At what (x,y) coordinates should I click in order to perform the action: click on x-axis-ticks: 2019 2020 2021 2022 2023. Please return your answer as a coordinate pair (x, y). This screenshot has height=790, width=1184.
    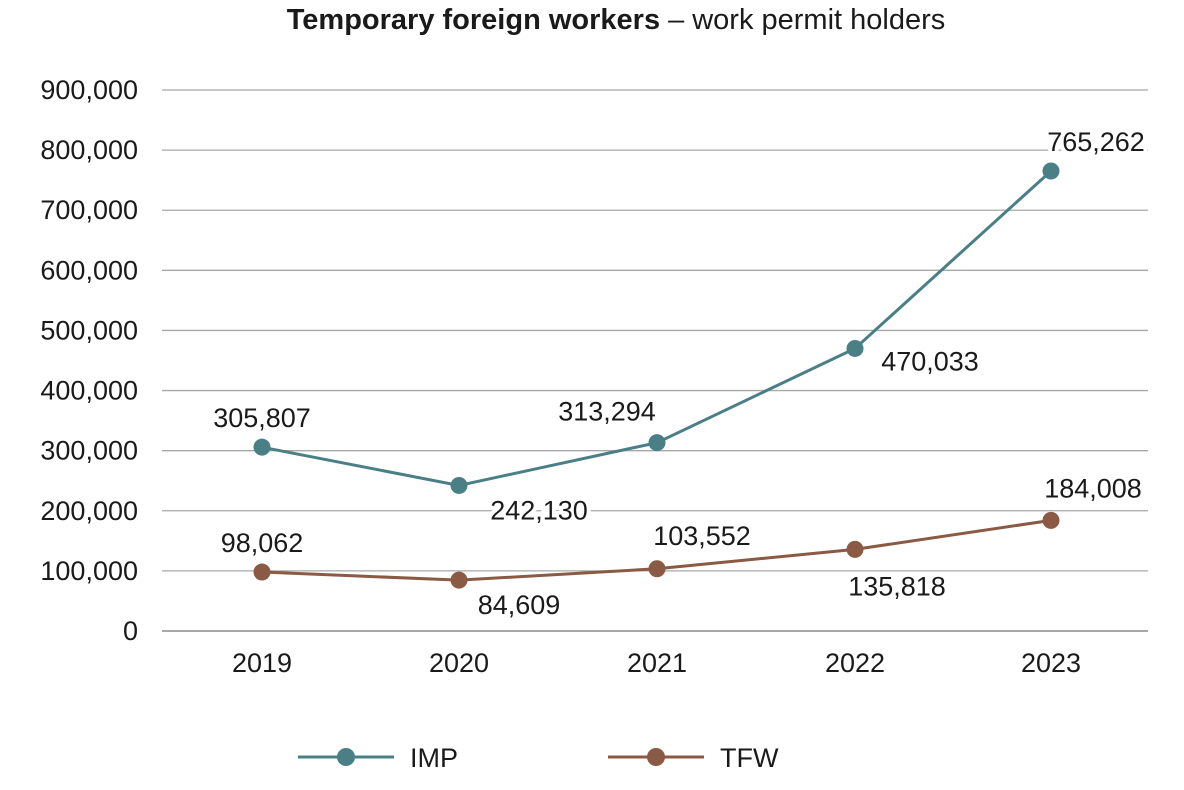
    Looking at the image, I should click on (656, 663).